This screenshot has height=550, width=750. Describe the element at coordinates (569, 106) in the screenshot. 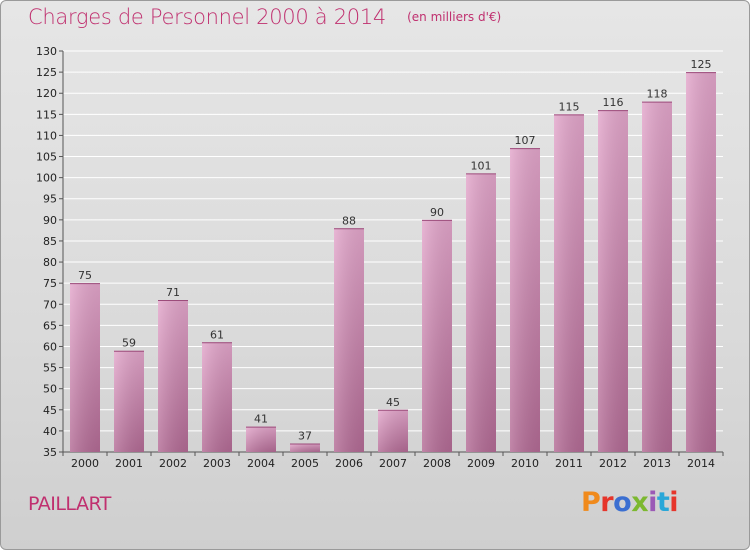

I see `data-label: 115` at that location.